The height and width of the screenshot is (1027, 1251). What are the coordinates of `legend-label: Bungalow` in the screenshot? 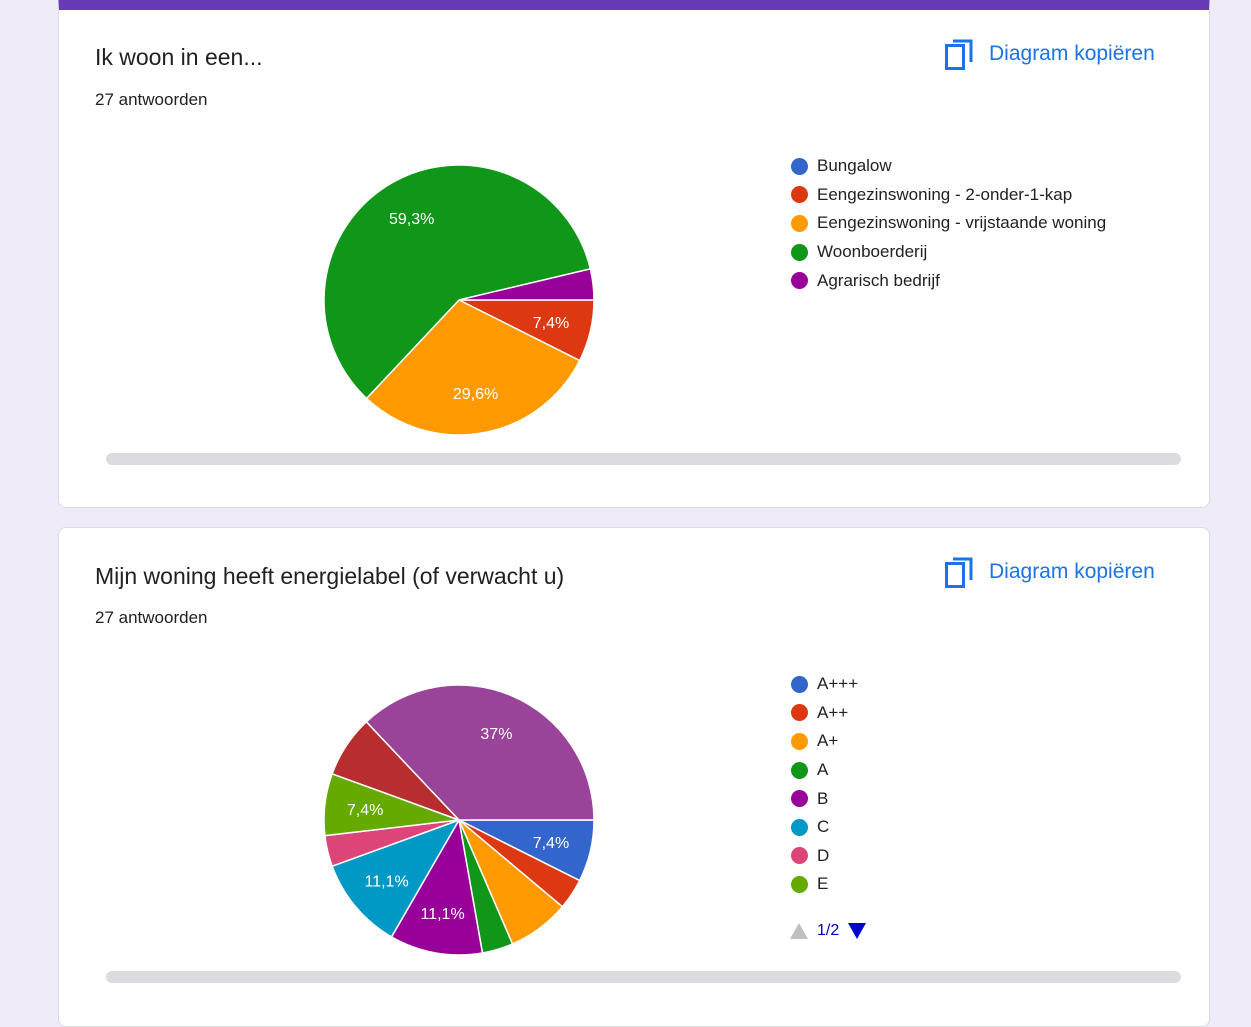 It's located at (854, 166).